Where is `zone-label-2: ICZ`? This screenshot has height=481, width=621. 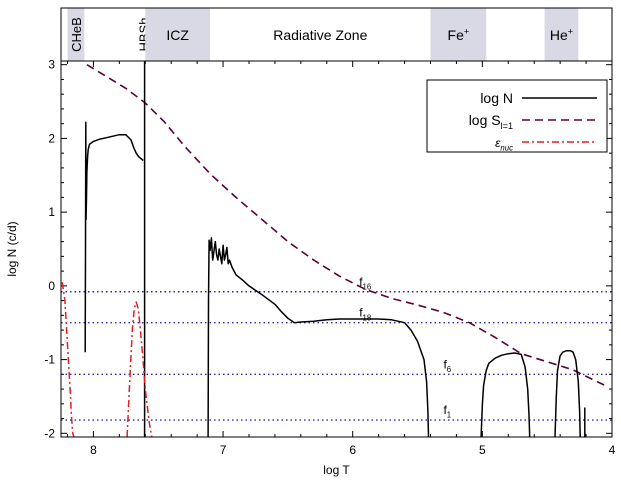
zone-label-2: ICZ is located at coordinates (177, 35).